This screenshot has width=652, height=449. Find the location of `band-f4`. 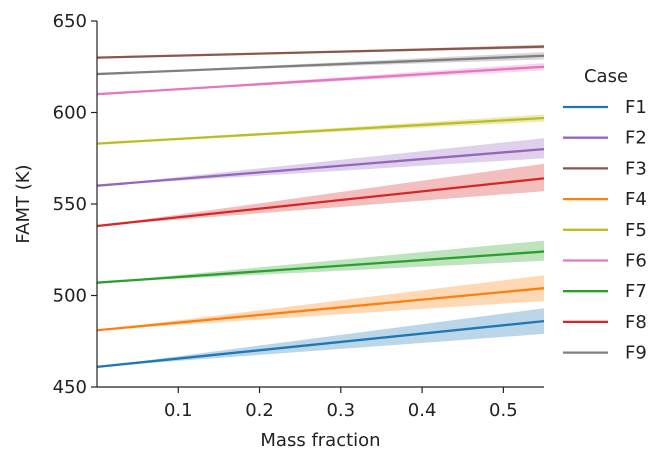

band-f4 is located at coordinates (320, 303).